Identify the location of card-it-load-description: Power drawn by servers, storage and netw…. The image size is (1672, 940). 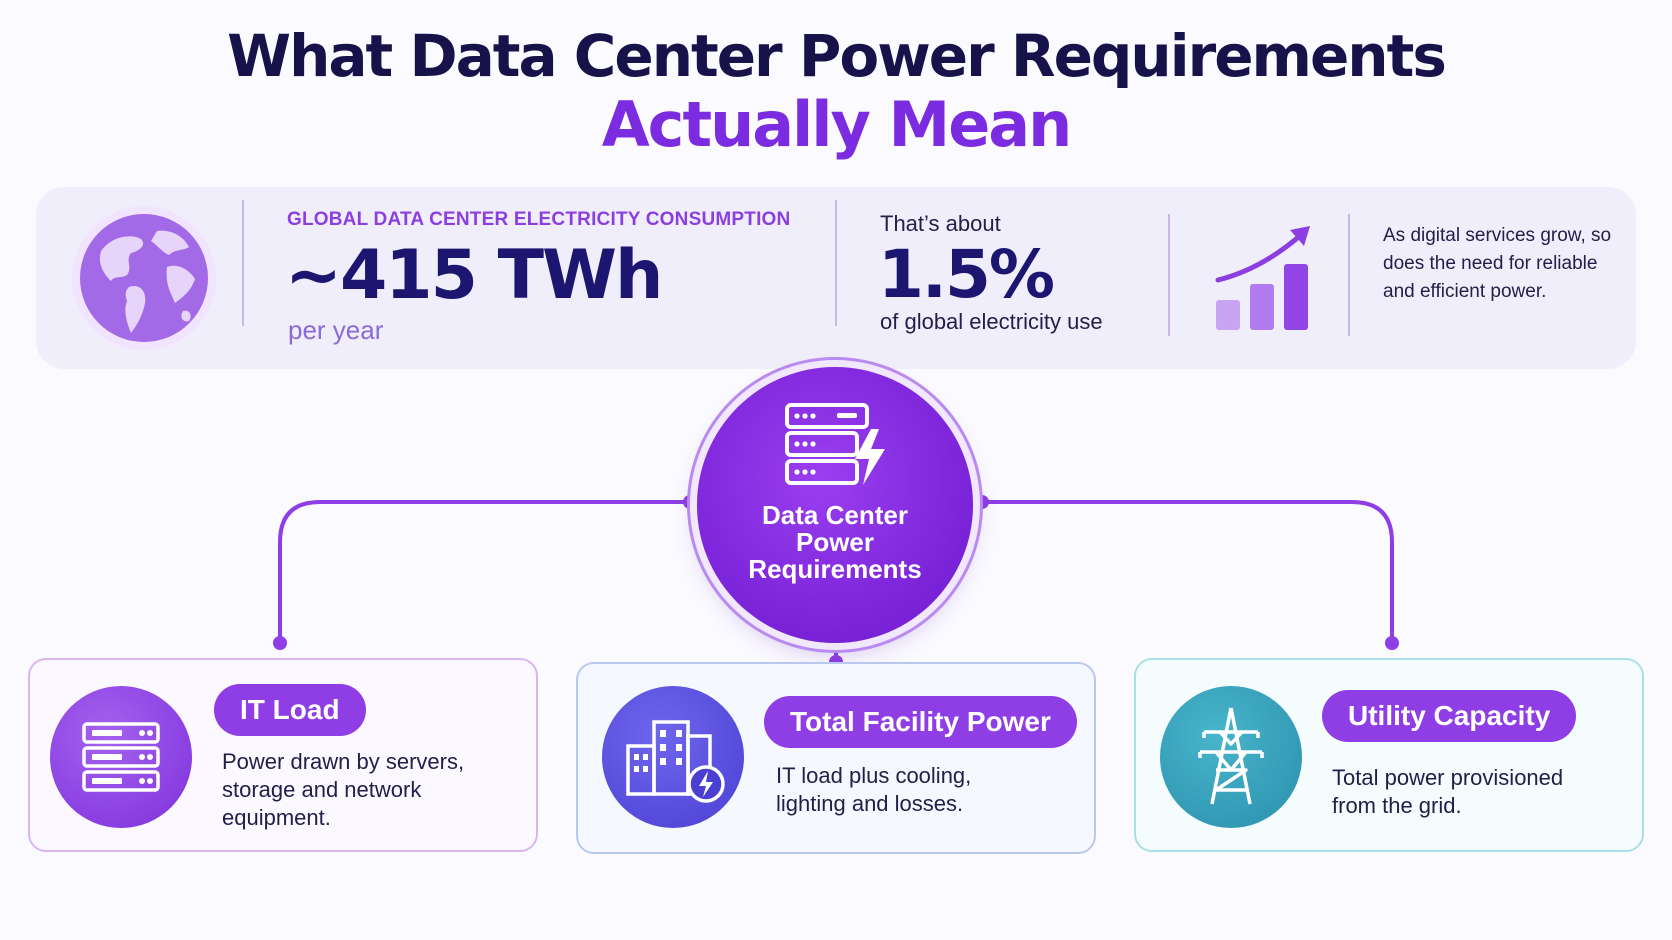
(343, 789).